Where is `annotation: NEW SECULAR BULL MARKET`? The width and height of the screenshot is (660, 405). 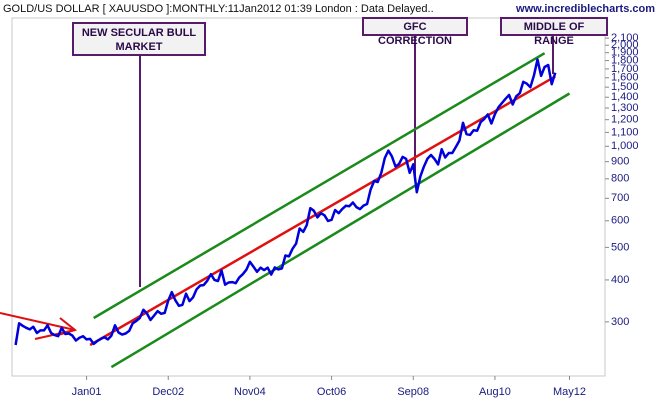
annotation: NEW SECULAR BULL MARKET is located at coordinates (139, 39).